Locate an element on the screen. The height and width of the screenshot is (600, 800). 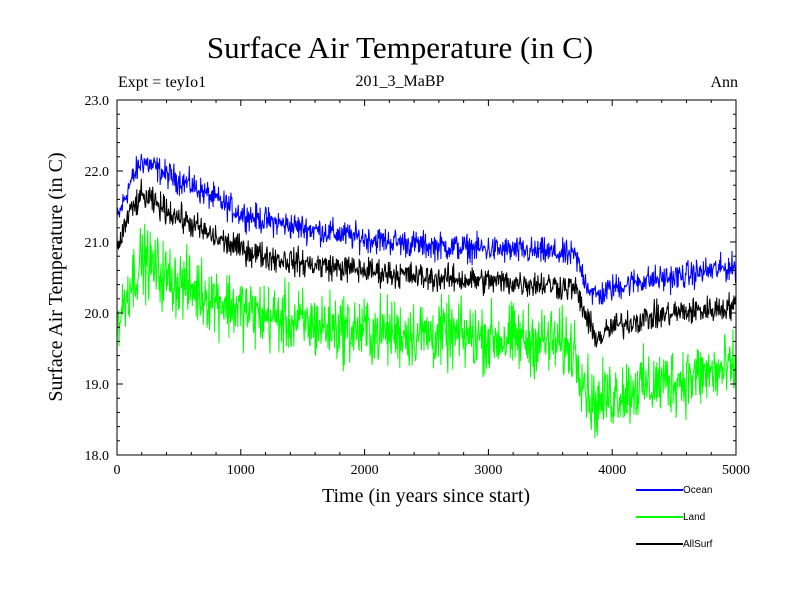
chart-title: Surface Air Temperature (in C) is located at coordinates (400, 47).